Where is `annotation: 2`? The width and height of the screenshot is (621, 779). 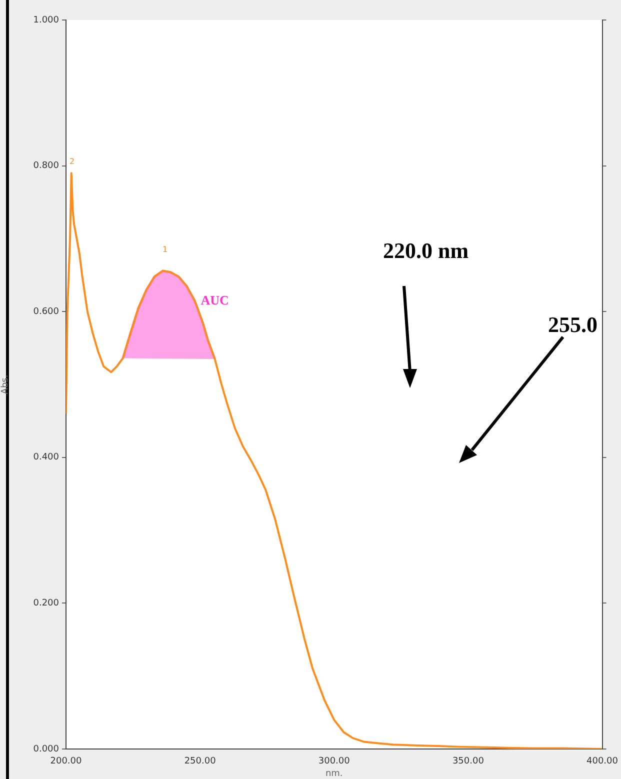 annotation: 2 is located at coordinates (72, 161).